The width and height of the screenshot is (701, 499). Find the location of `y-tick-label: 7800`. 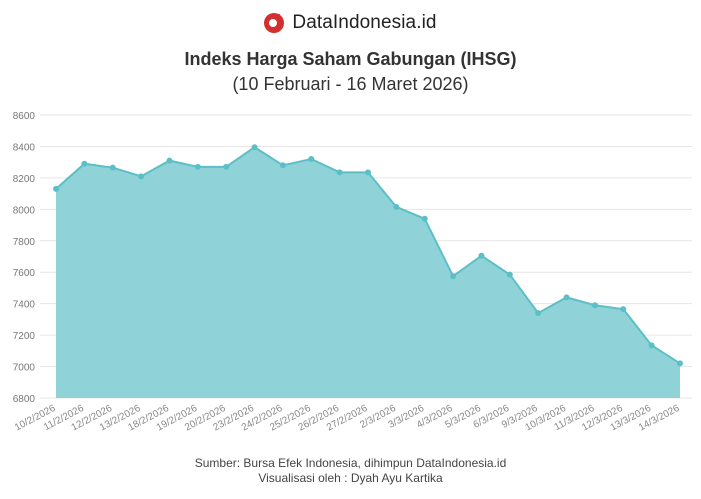

y-tick-label: 7800 is located at coordinates (24, 242).